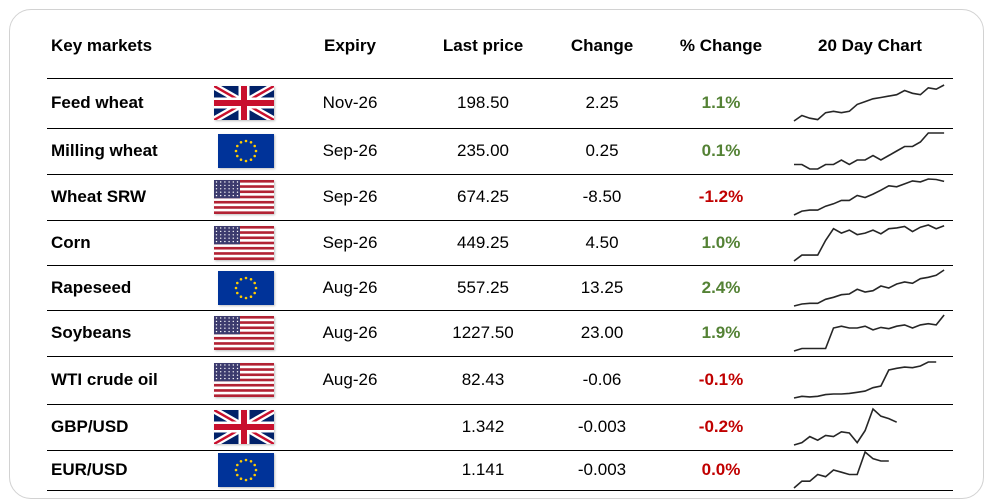  Describe the element at coordinates (483, 150) in the screenshot. I see `last-price-value: 235.00` at that location.